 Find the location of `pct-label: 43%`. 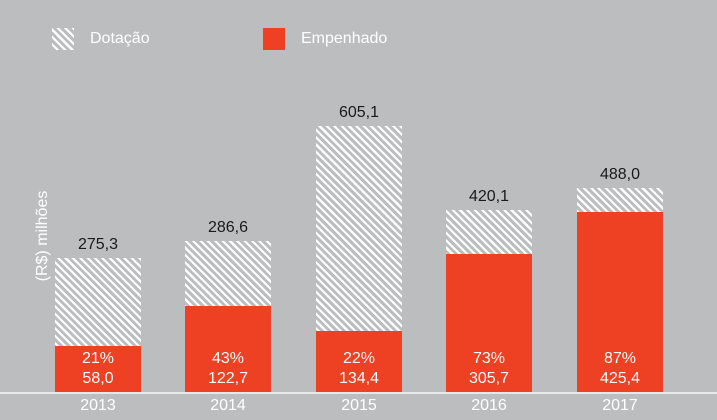

pct-label: 43% is located at coordinates (228, 358).